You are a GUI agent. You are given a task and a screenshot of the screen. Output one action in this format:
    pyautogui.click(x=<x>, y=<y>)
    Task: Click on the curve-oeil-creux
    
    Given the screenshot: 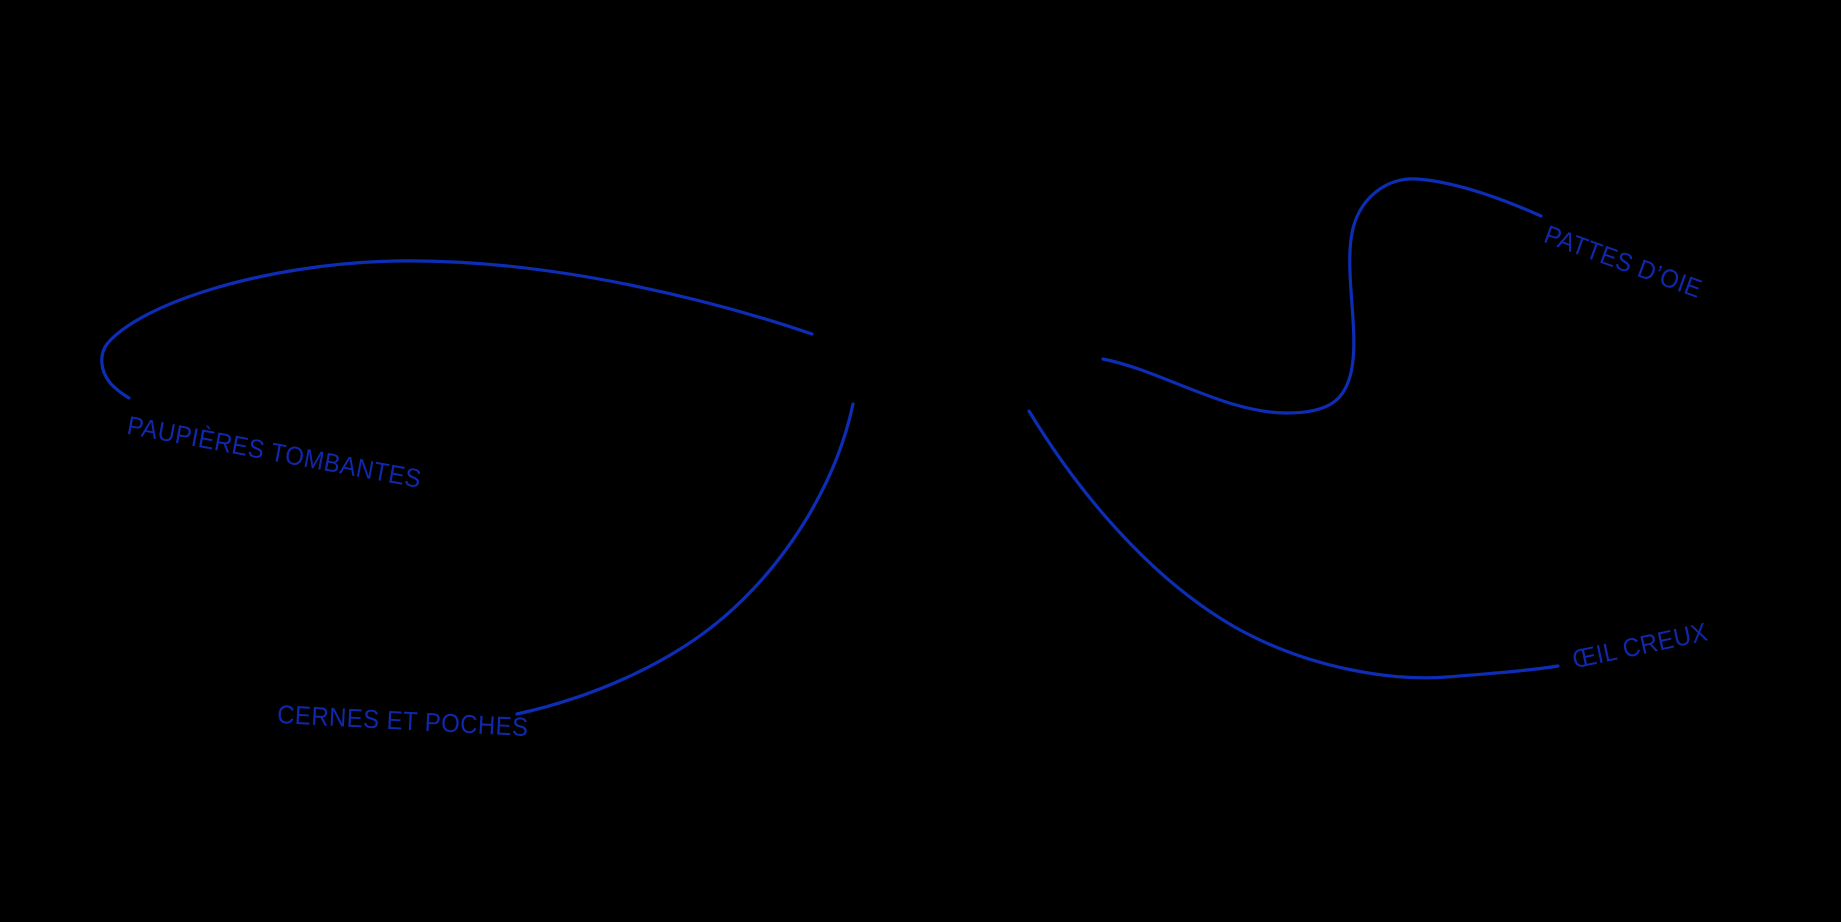 What is the action you would take?
    pyautogui.click(x=1293, y=544)
    